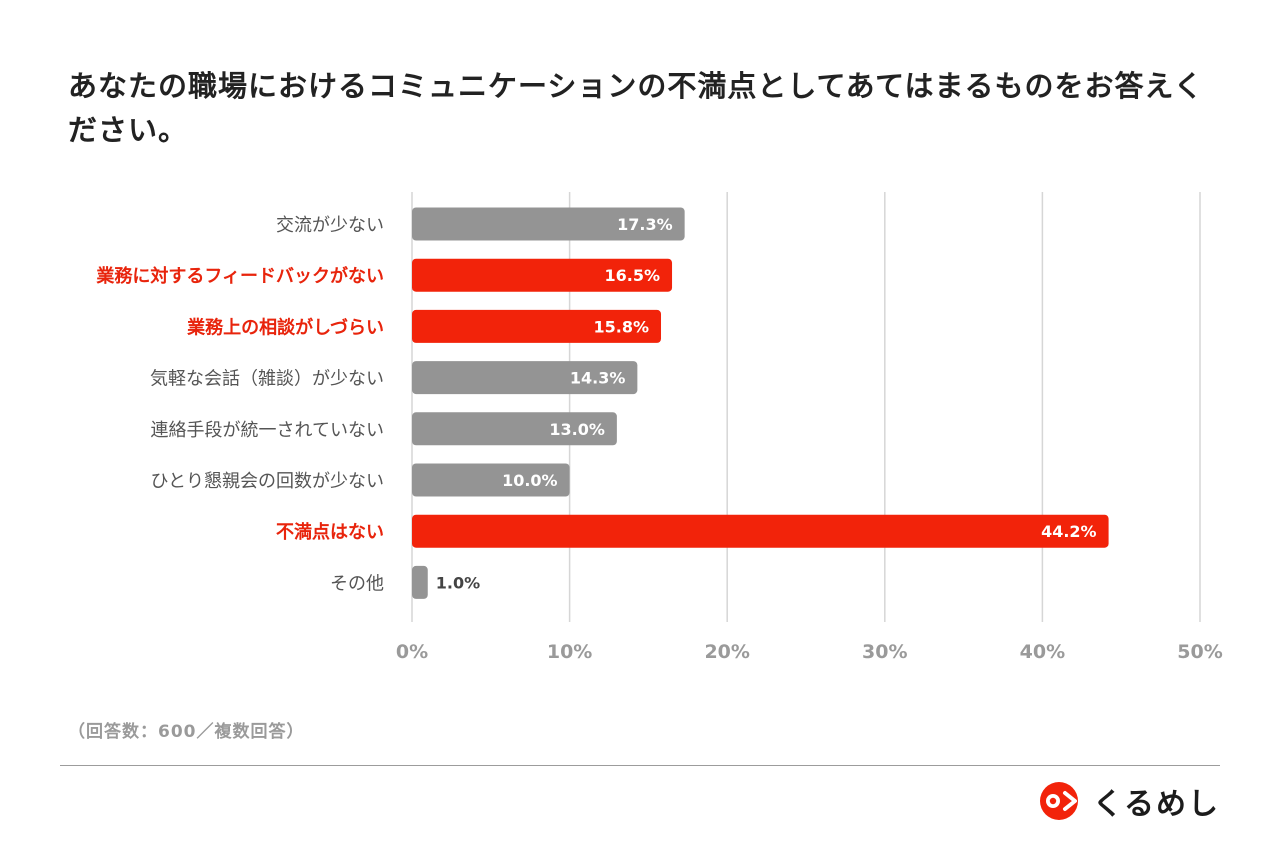 This screenshot has width=1280, height=853. Describe the element at coordinates (1199, 652) in the screenshot. I see `x-tick-label: 50%` at that location.